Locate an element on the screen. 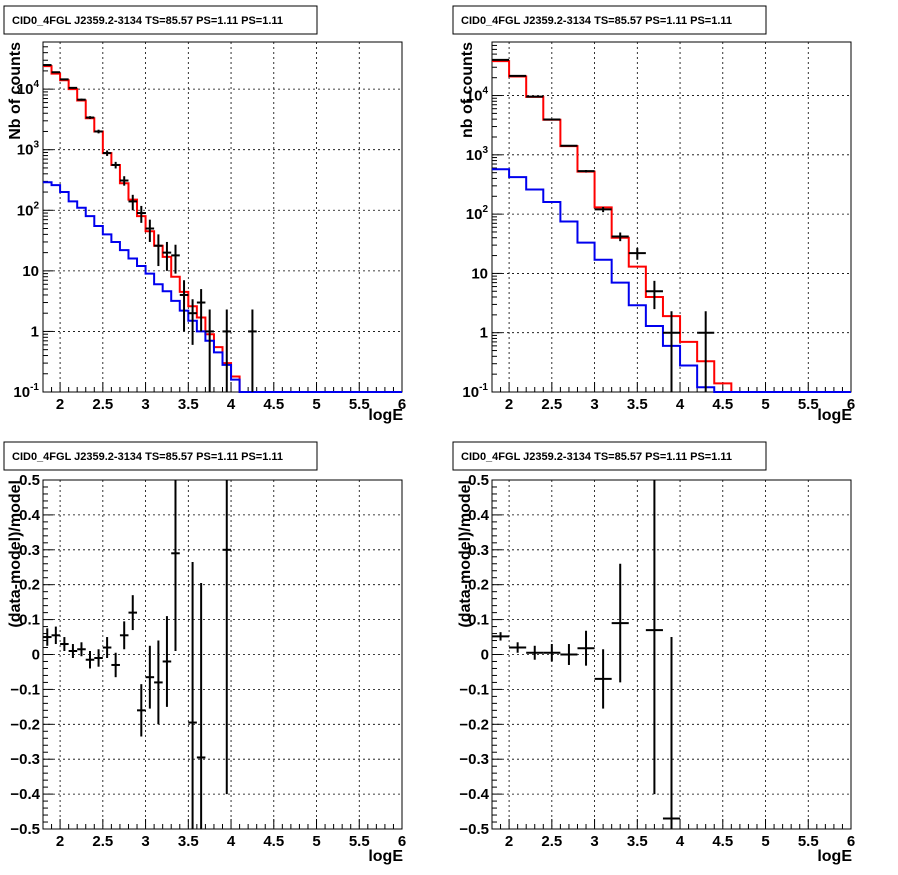 This screenshot has width=898, height=875. y-tick-label: 0 is located at coordinates (36, 655).